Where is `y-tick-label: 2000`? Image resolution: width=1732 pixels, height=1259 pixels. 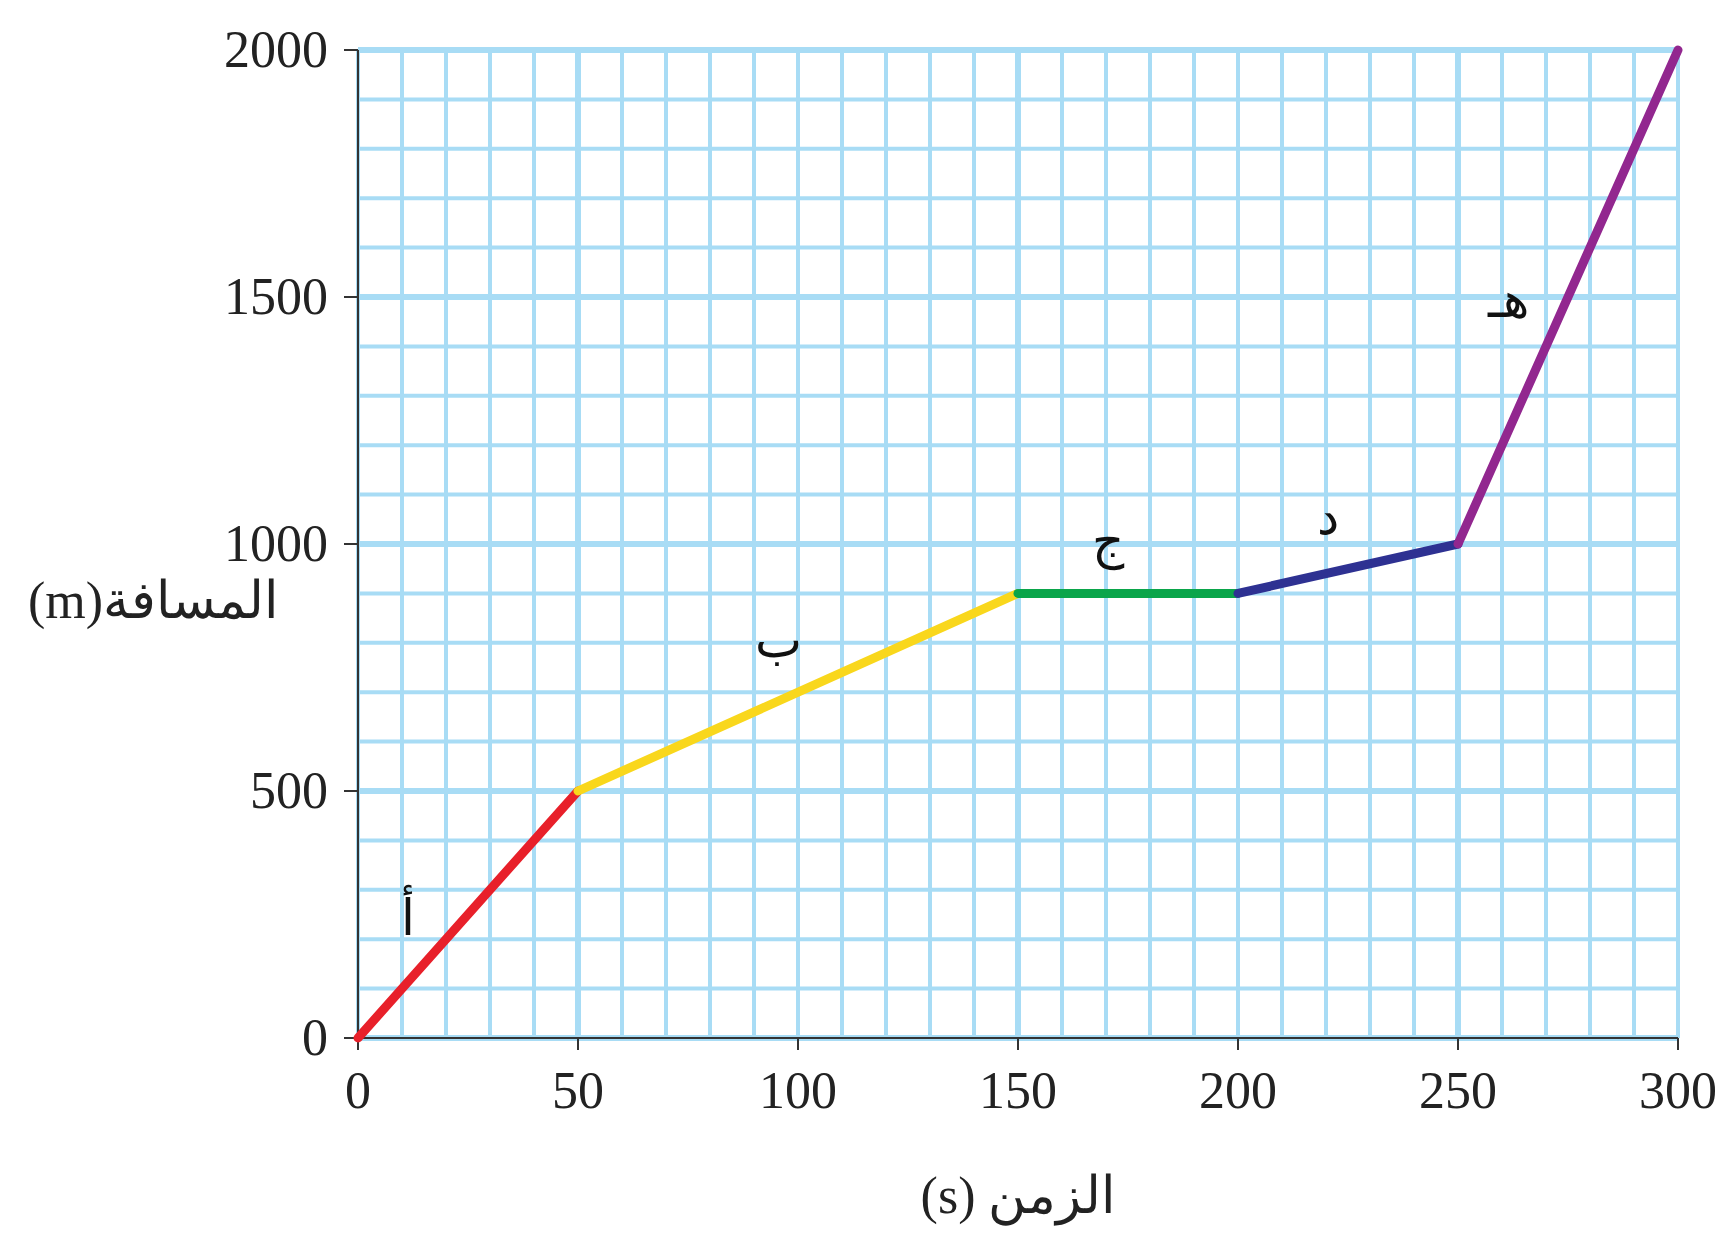 y-tick-label: 2000 is located at coordinates (276, 49).